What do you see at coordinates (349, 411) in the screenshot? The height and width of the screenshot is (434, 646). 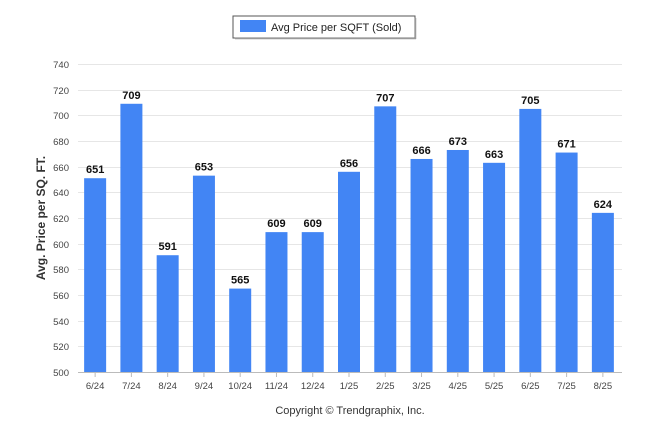 I see `copyright-text: Copyright © Trendgraphix, Inc.` at bounding box center [349, 411].